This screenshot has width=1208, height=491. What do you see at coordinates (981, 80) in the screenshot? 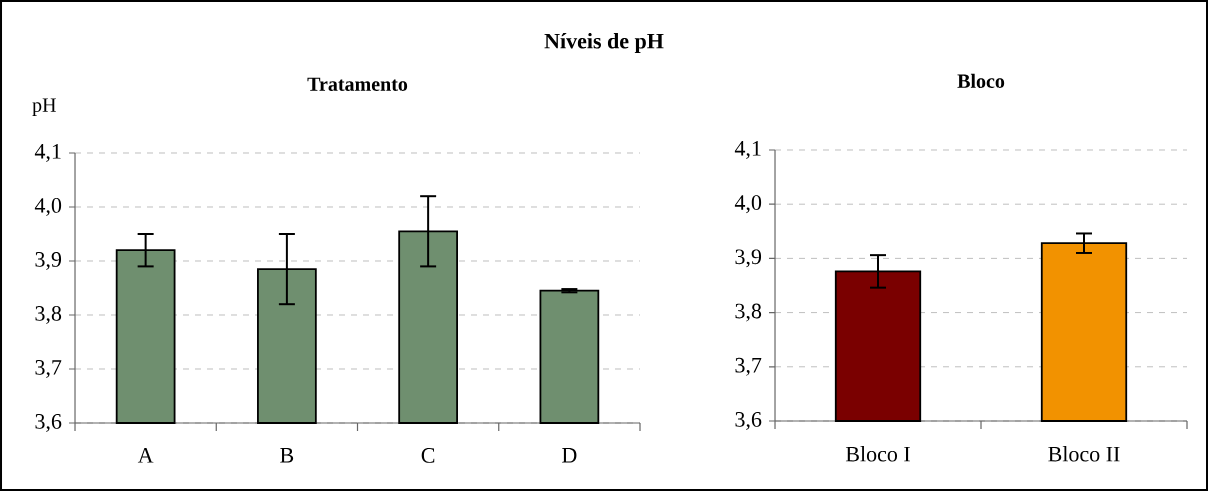
I see `chart-title: Bloco` at bounding box center [981, 80].